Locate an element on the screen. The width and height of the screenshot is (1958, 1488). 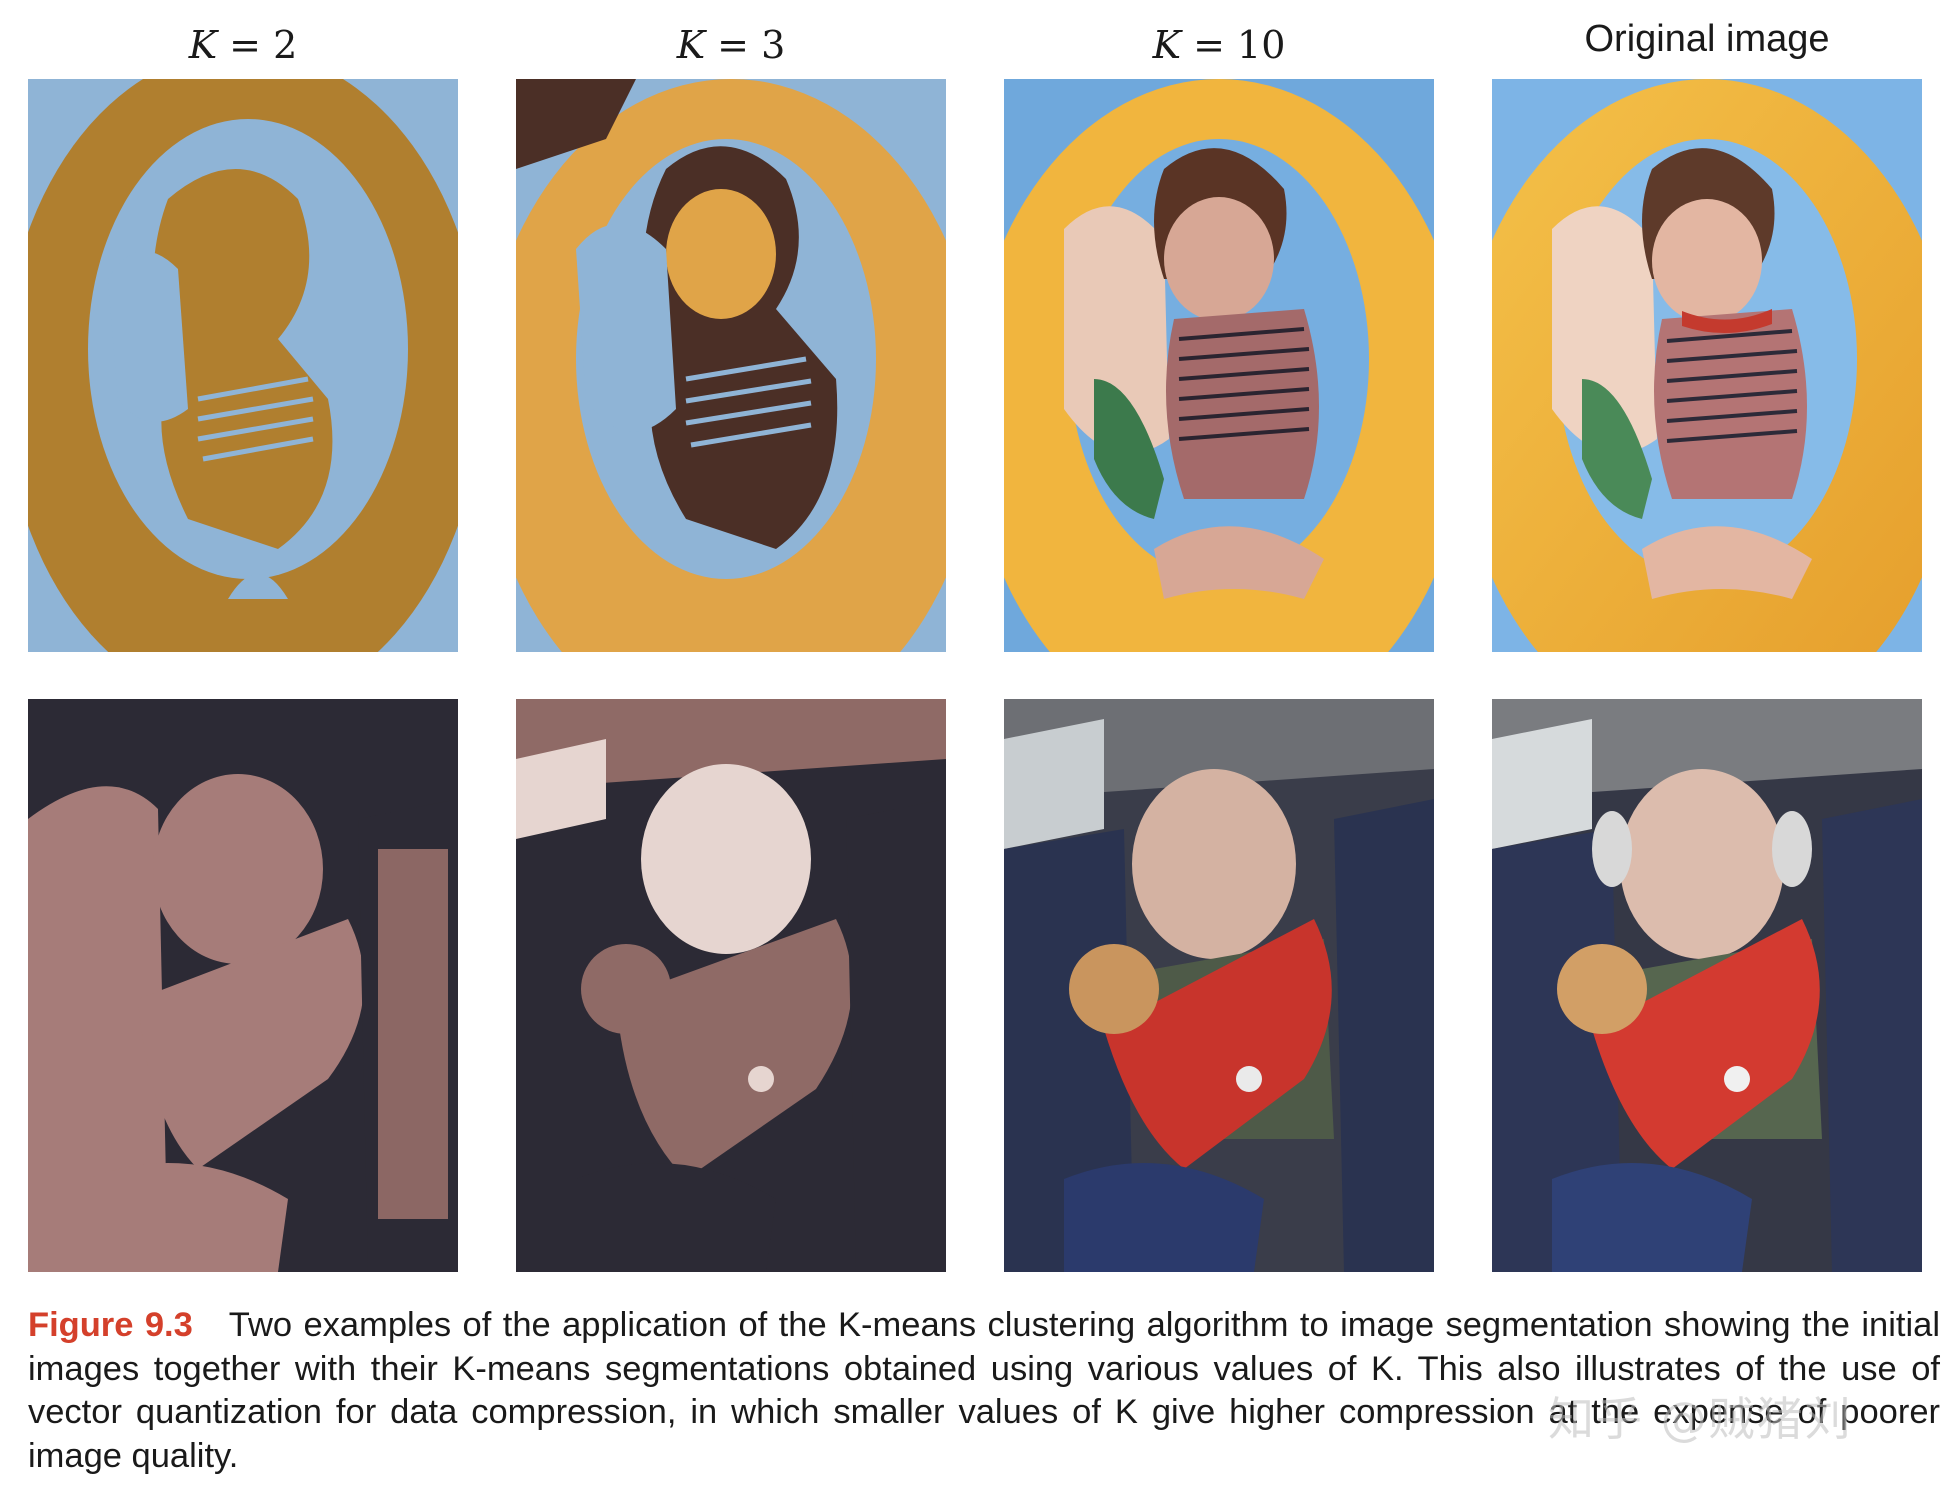
title-k10-eq: = is located at coordinates (1209, 45).